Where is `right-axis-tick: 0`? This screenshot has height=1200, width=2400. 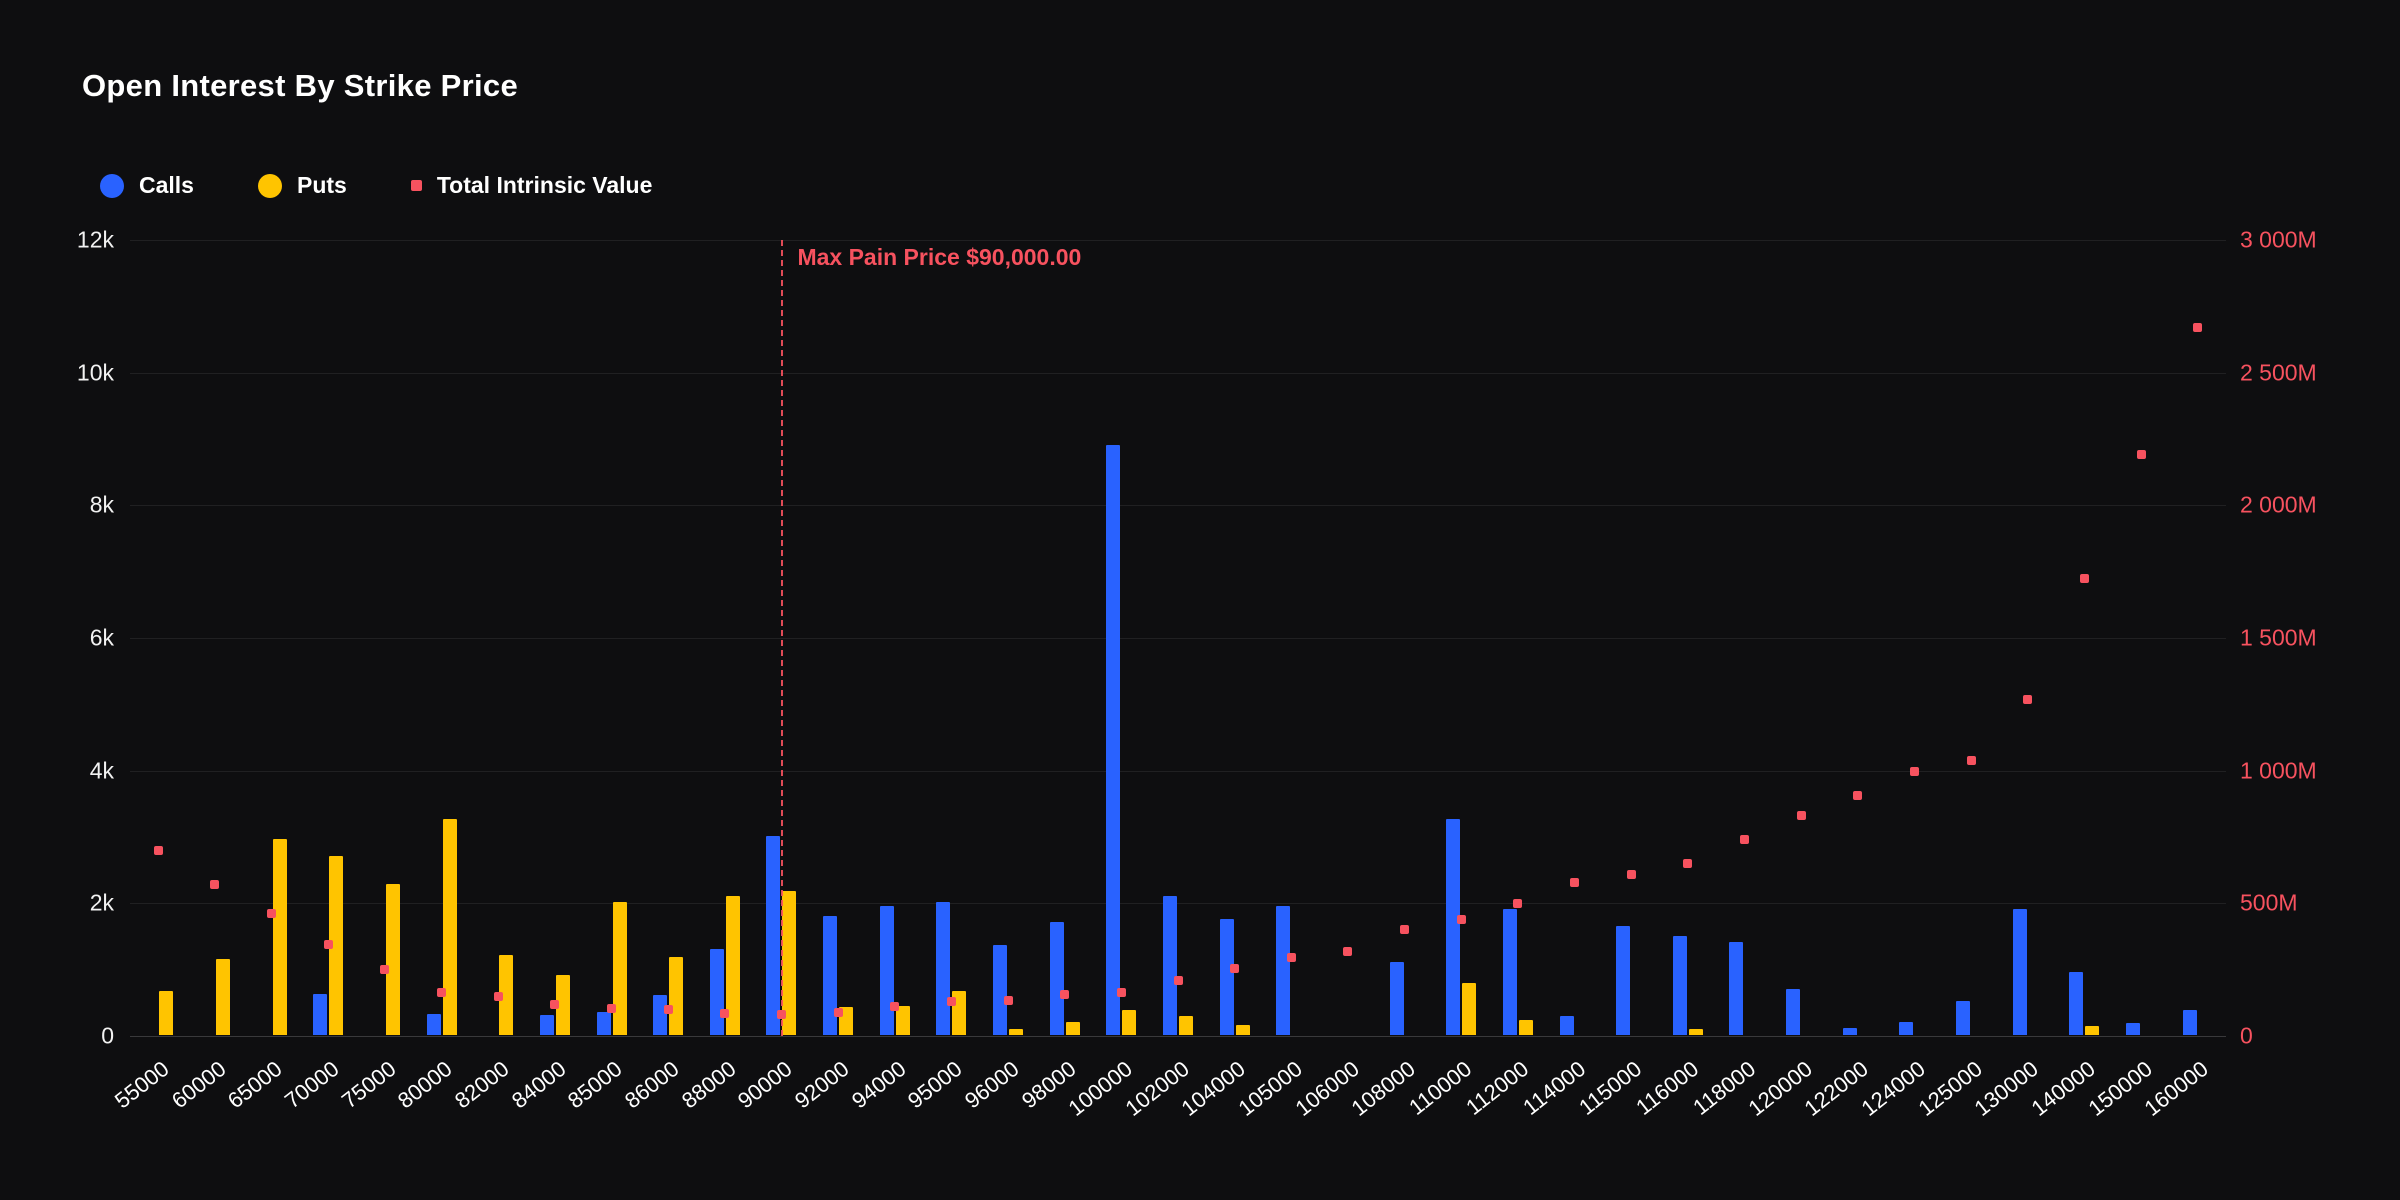 right-axis-tick: 0 is located at coordinates (2246, 1035).